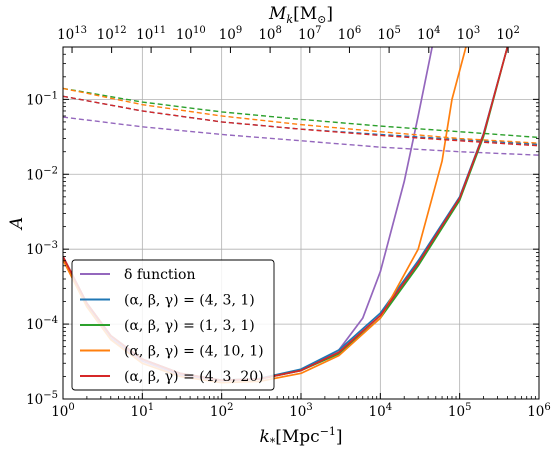  Describe the element at coordinates (222, 411) in the screenshot. I see `x-tick-label: 102` at that location.